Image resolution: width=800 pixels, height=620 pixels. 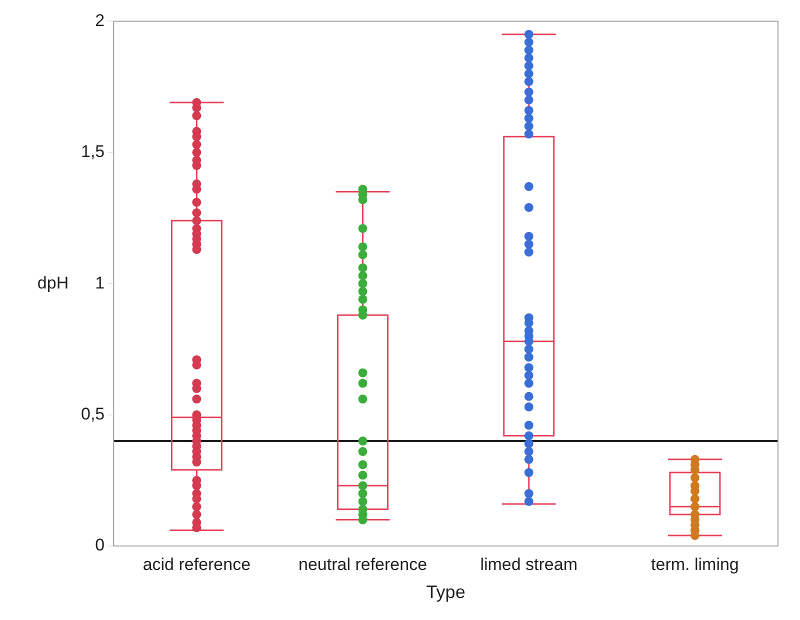 What do you see at coordinates (695, 564) in the screenshot?
I see `x-tick-label: term. liming` at bounding box center [695, 564].